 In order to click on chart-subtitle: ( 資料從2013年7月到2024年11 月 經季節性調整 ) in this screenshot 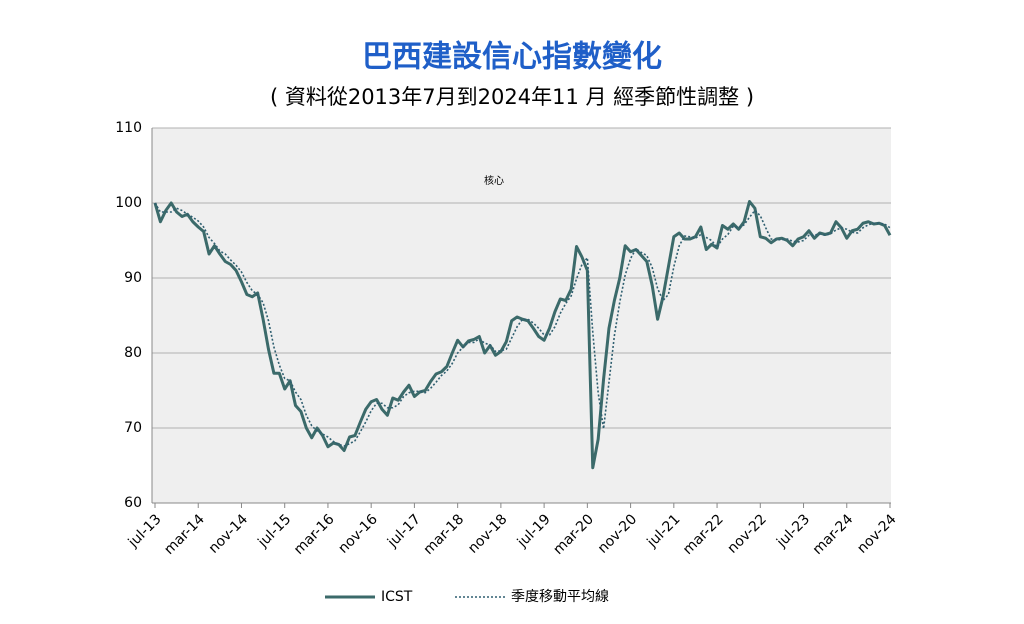, I will do `click(512, 97)`.